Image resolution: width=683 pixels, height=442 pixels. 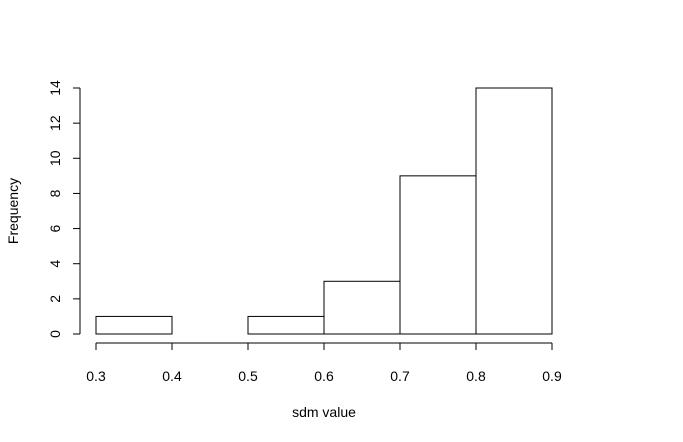 What do you see at coordinates (64, 209) in the screenshot?
I see `y-axis: 0 2 4 6 8 10 12 14` at bounding box center [64, 209].